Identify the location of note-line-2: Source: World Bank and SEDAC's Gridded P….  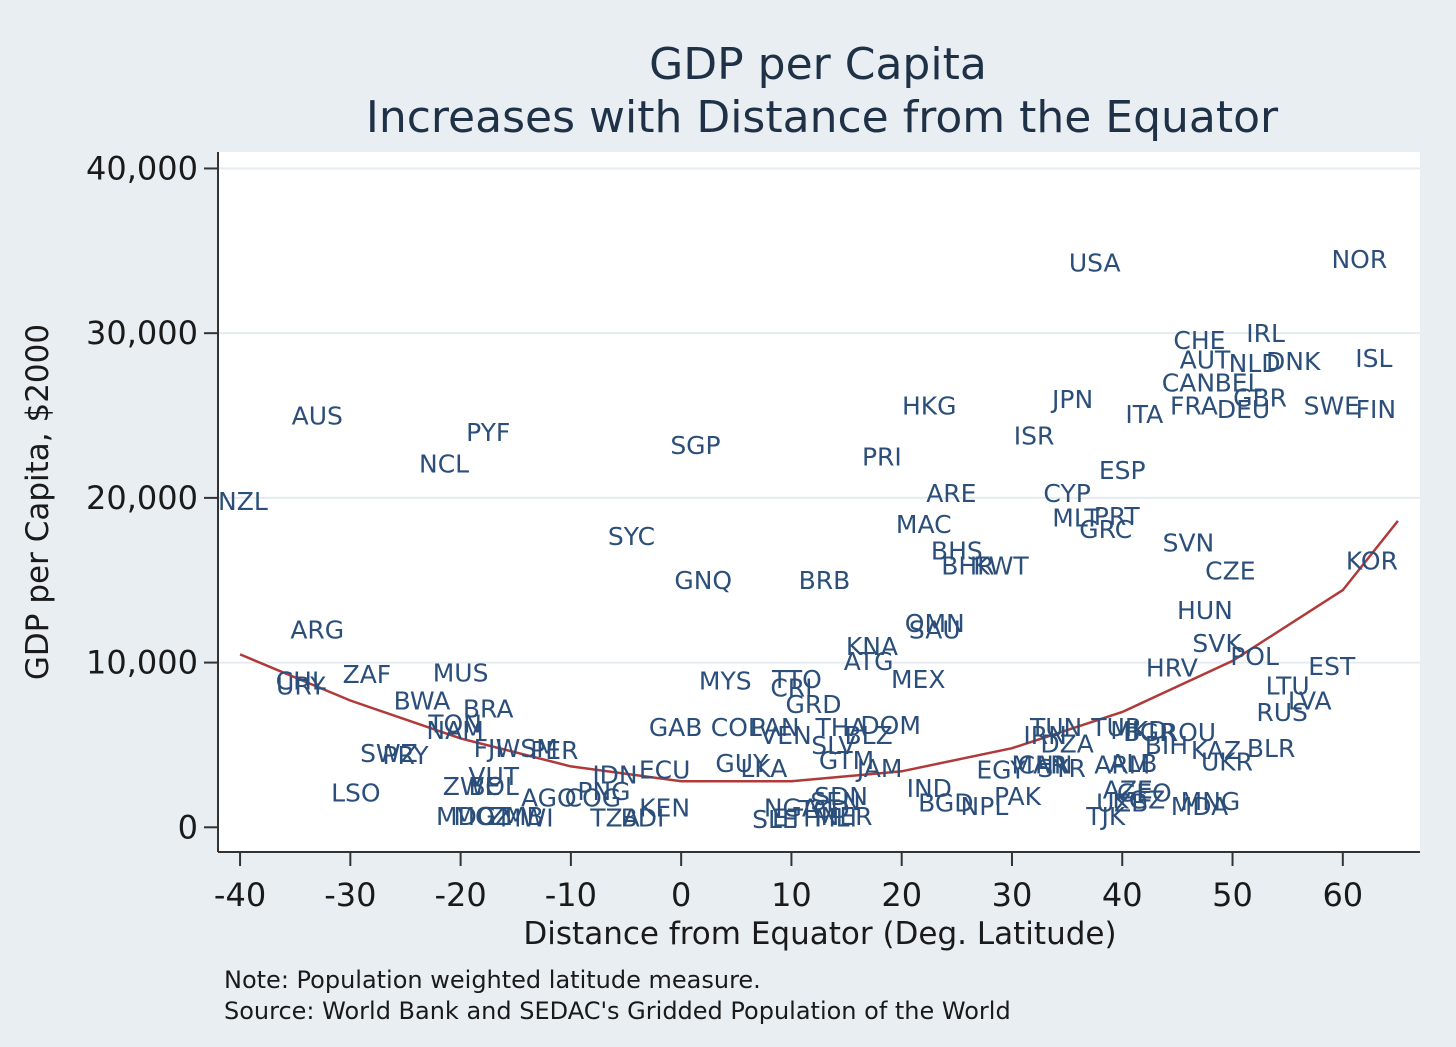
(617, 1011).